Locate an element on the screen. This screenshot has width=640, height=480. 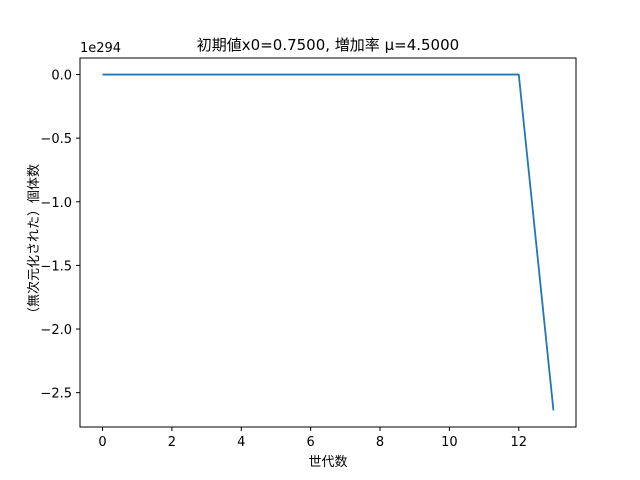
x-tick-label: 8 is located at coordinates (380, 442).